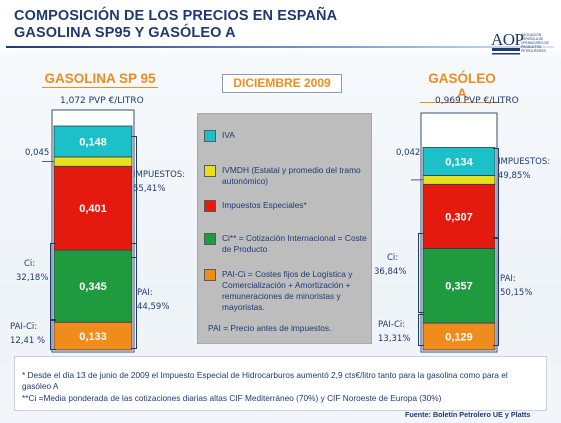  What do you see at coordinates (421, 273) in the screenshot?
I see `gasoleo-ci-bracket` at bounding box center [421, 273].